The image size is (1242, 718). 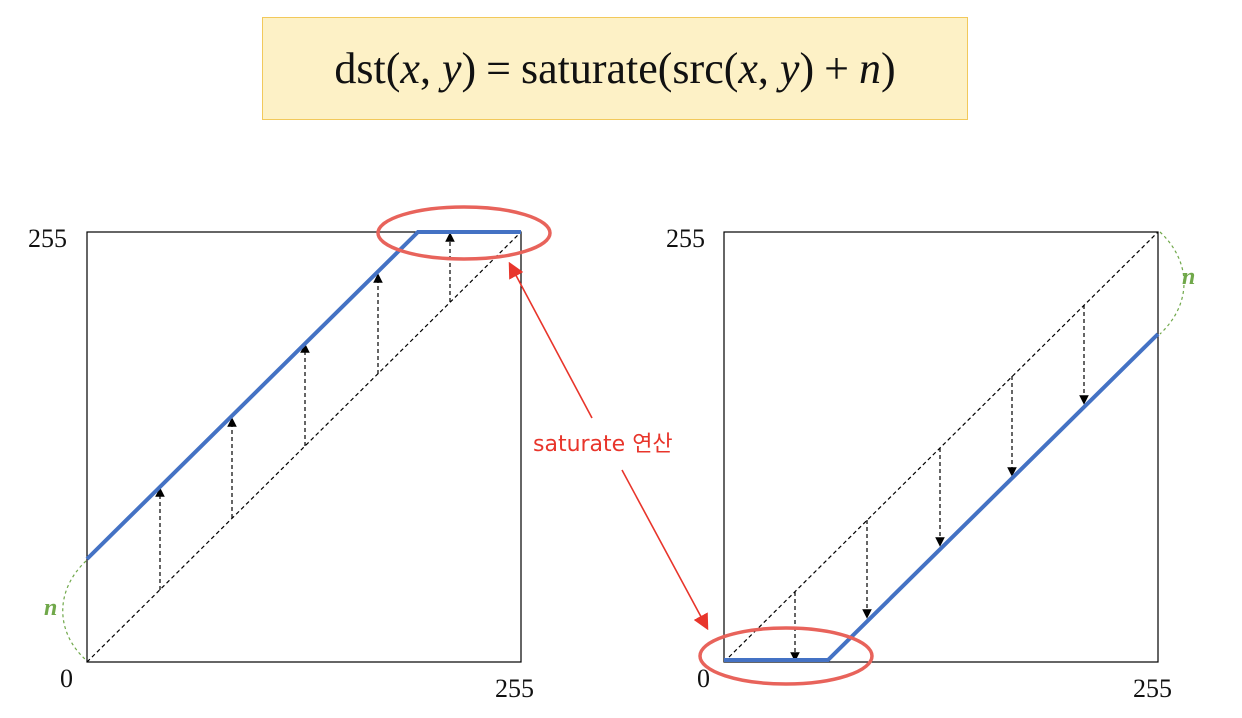 I want to click on saturate-arrow-down, so click(x=664, y=548).